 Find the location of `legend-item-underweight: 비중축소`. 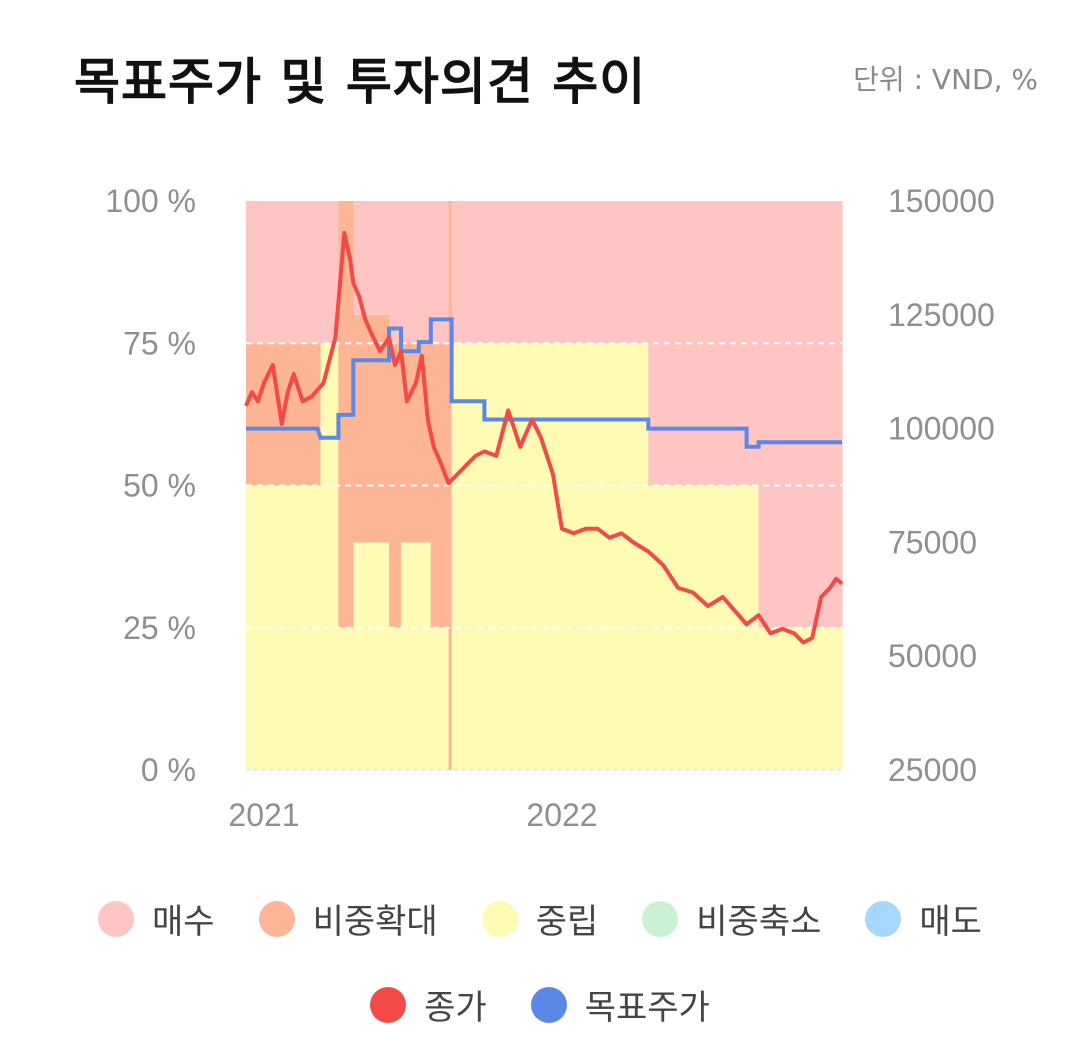

legend-item-underweight: 비중축소 is located at coordinates (731, 918).